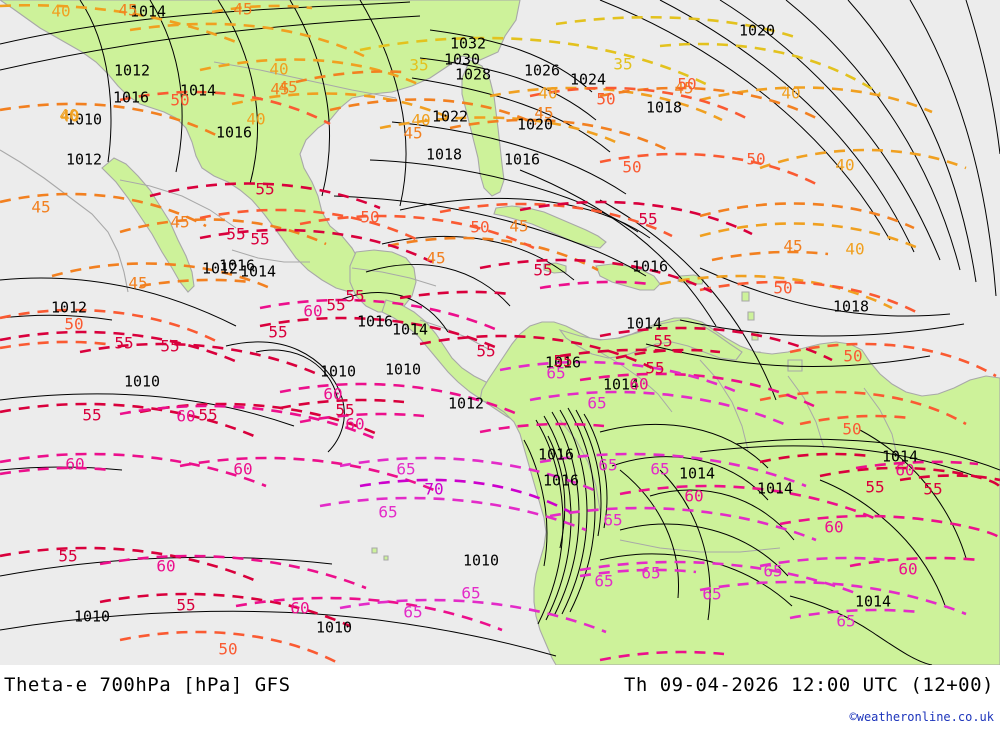 The height and width of the screenshot is (733, 1000). What do you see at coordinates (757, 31) in the screenshot?
I see `isobar-label: 1020` at bounding box center [757, 31].